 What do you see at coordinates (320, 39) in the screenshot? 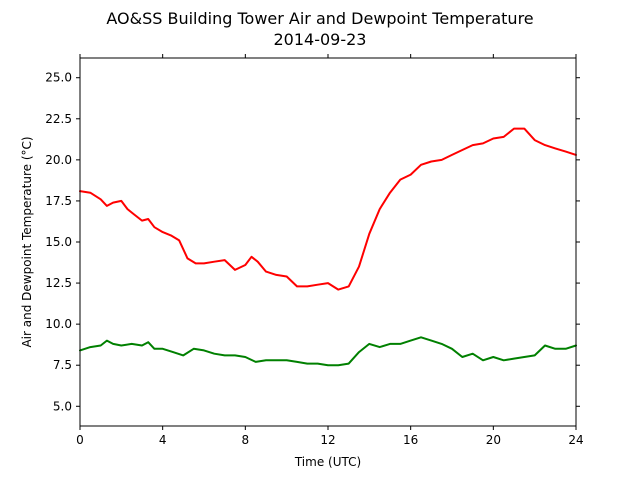
I see `chart-subtitle: 2014-09-23` at bounding box center [320, 39].